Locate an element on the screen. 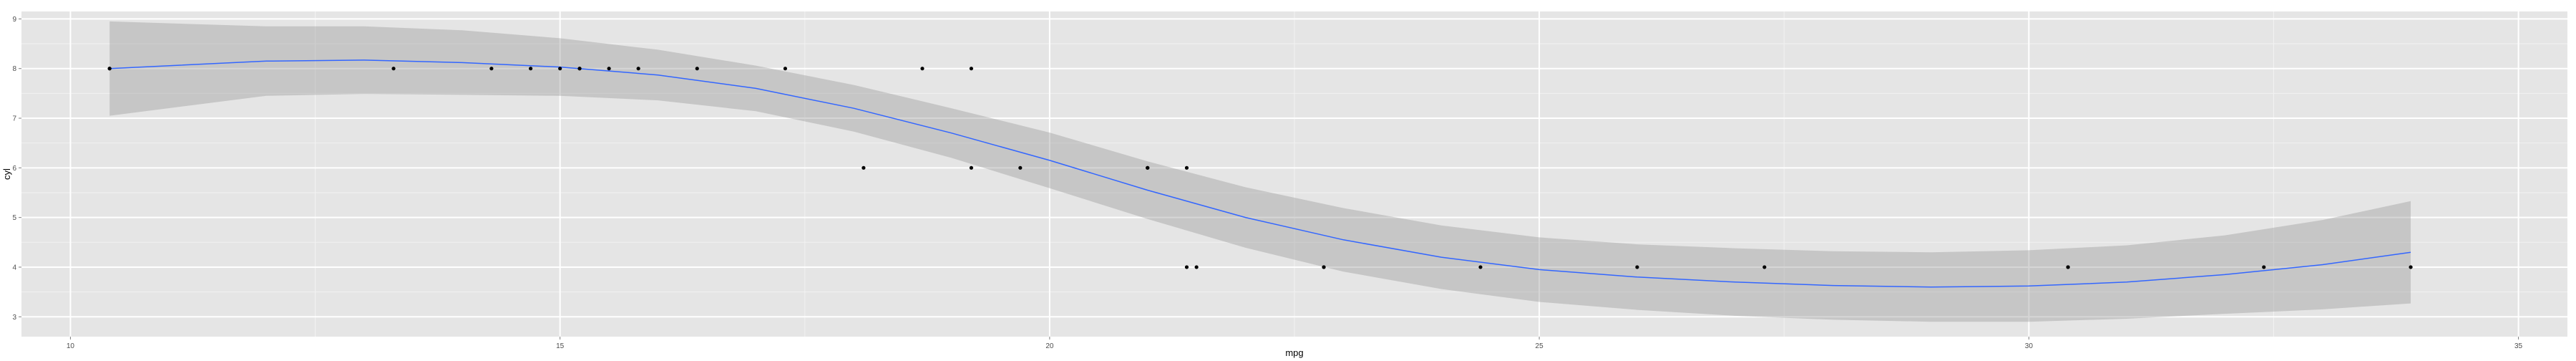 This screenshot has width=2576, height=361. y-tick-label: 9 is located at coordinates (14, 20).